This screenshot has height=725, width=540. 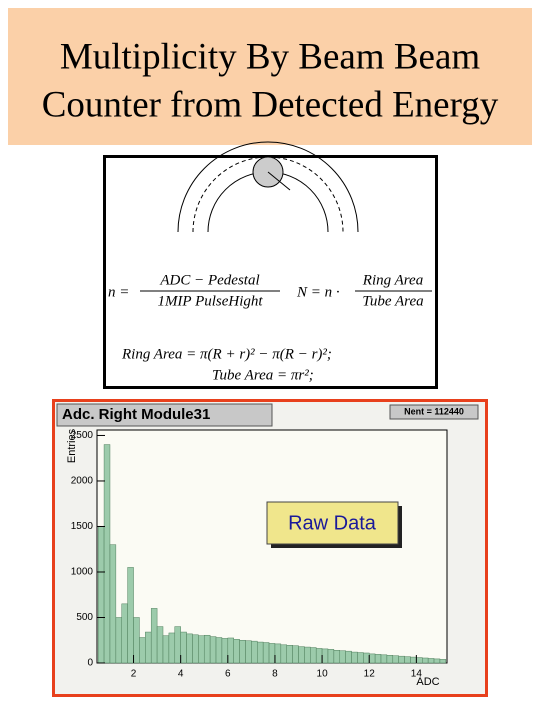 I want to click on y-axis-label: Entries, so click(x=72, y=445).